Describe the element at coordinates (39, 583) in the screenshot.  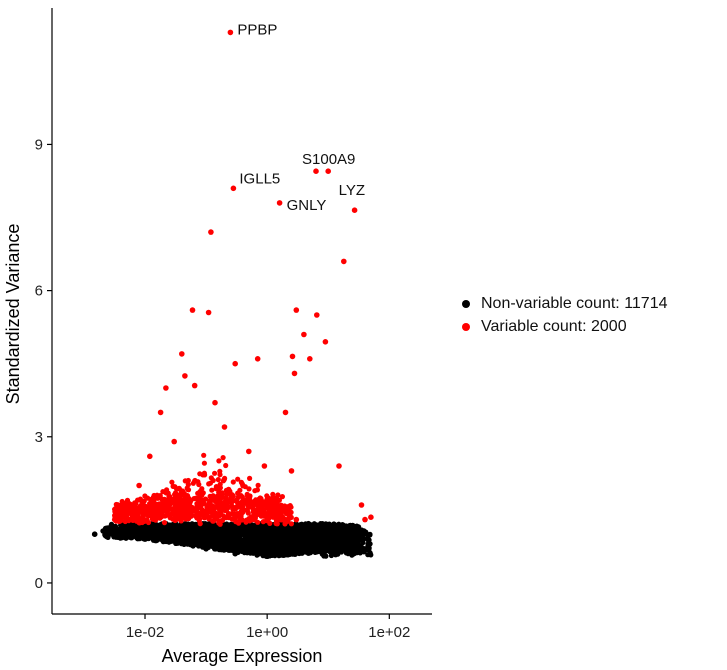
I see `y-tick-label: 0` at that location.